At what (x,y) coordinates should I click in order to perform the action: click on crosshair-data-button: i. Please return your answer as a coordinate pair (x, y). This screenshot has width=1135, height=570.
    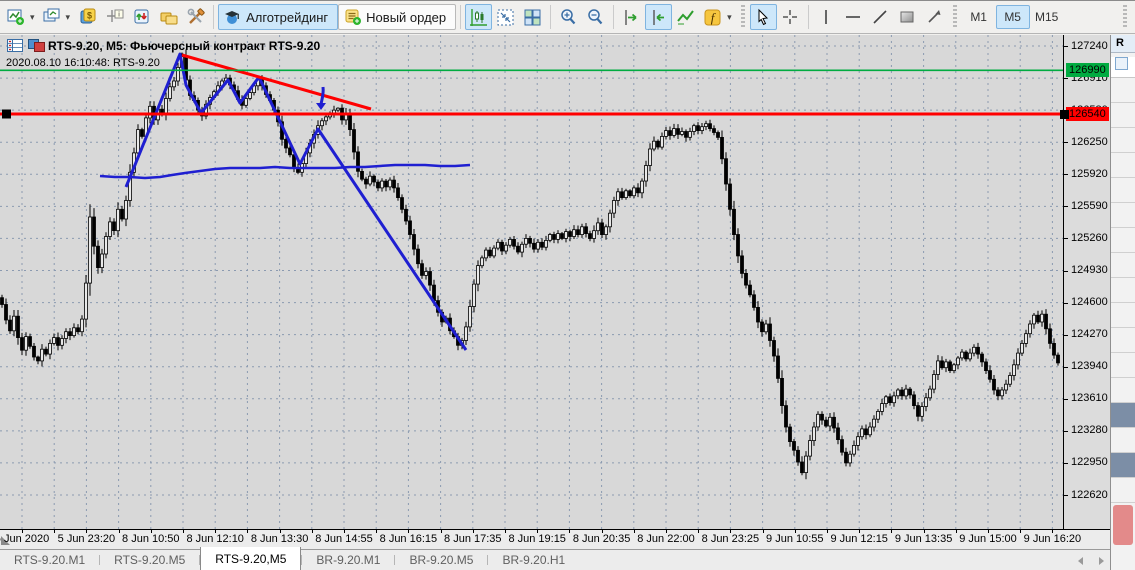
    Looking at the image, I should click on (114, 17).